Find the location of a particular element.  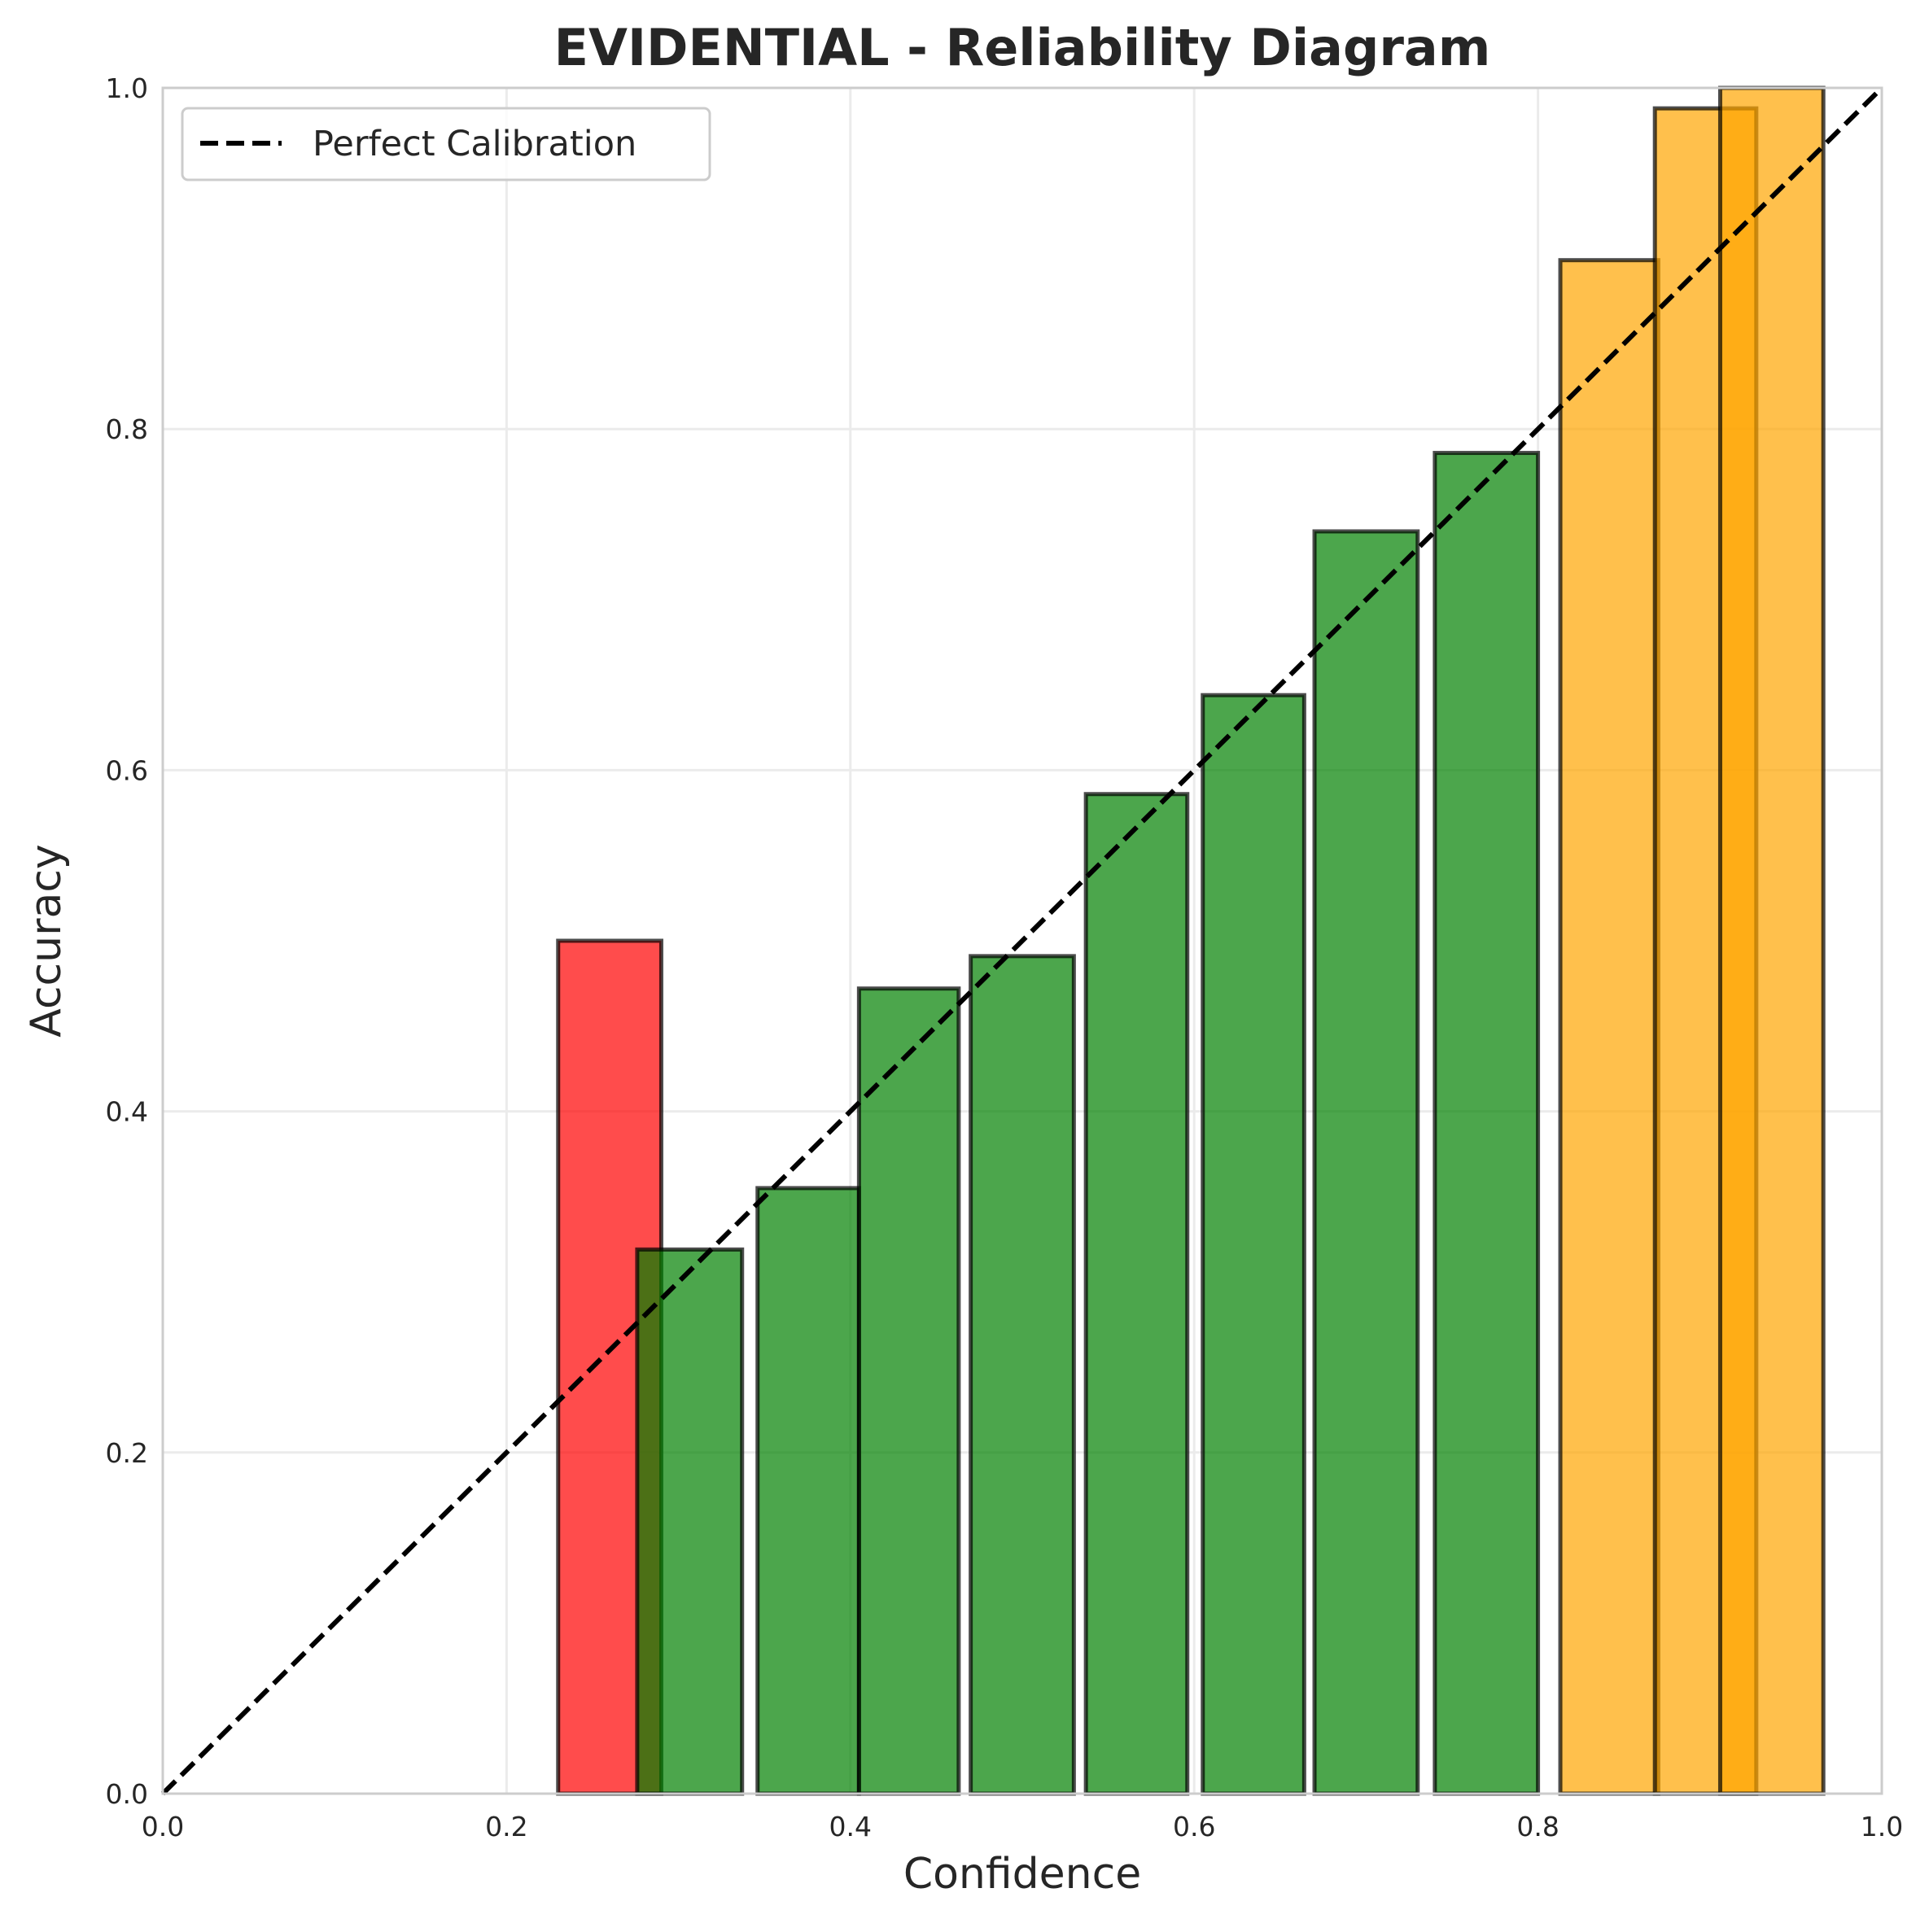

legend-box is located at coordinates (446, 144).